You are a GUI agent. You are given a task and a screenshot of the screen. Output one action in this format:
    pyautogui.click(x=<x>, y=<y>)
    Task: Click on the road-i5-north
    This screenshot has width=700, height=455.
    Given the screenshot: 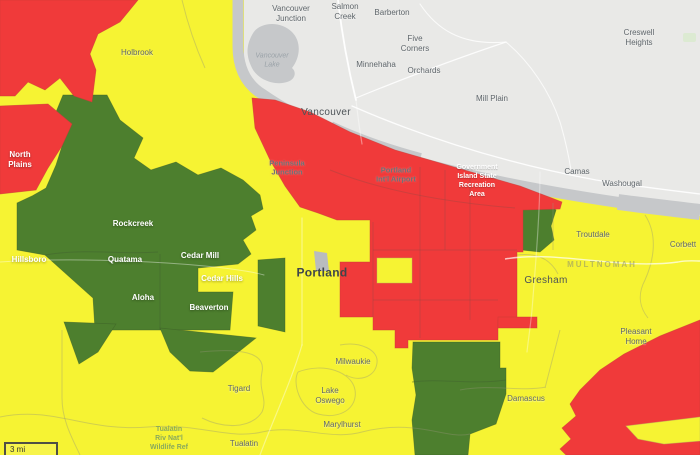 What is the action you would take?
    pyautogui.click(x=347, y=50)
    